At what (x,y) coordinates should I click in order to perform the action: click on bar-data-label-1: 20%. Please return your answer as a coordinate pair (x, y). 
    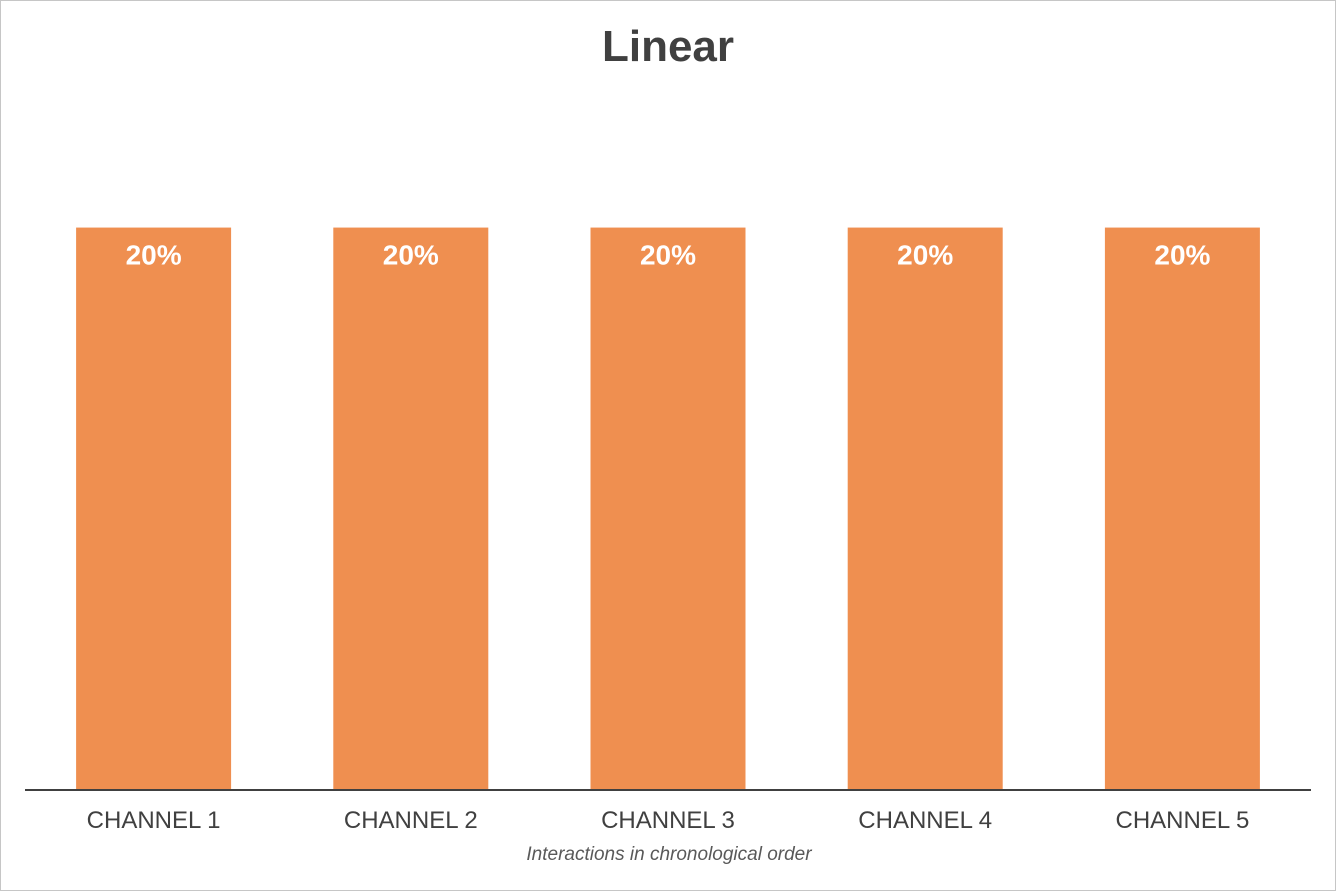
    Looking at the image, I should click on (154, 255).